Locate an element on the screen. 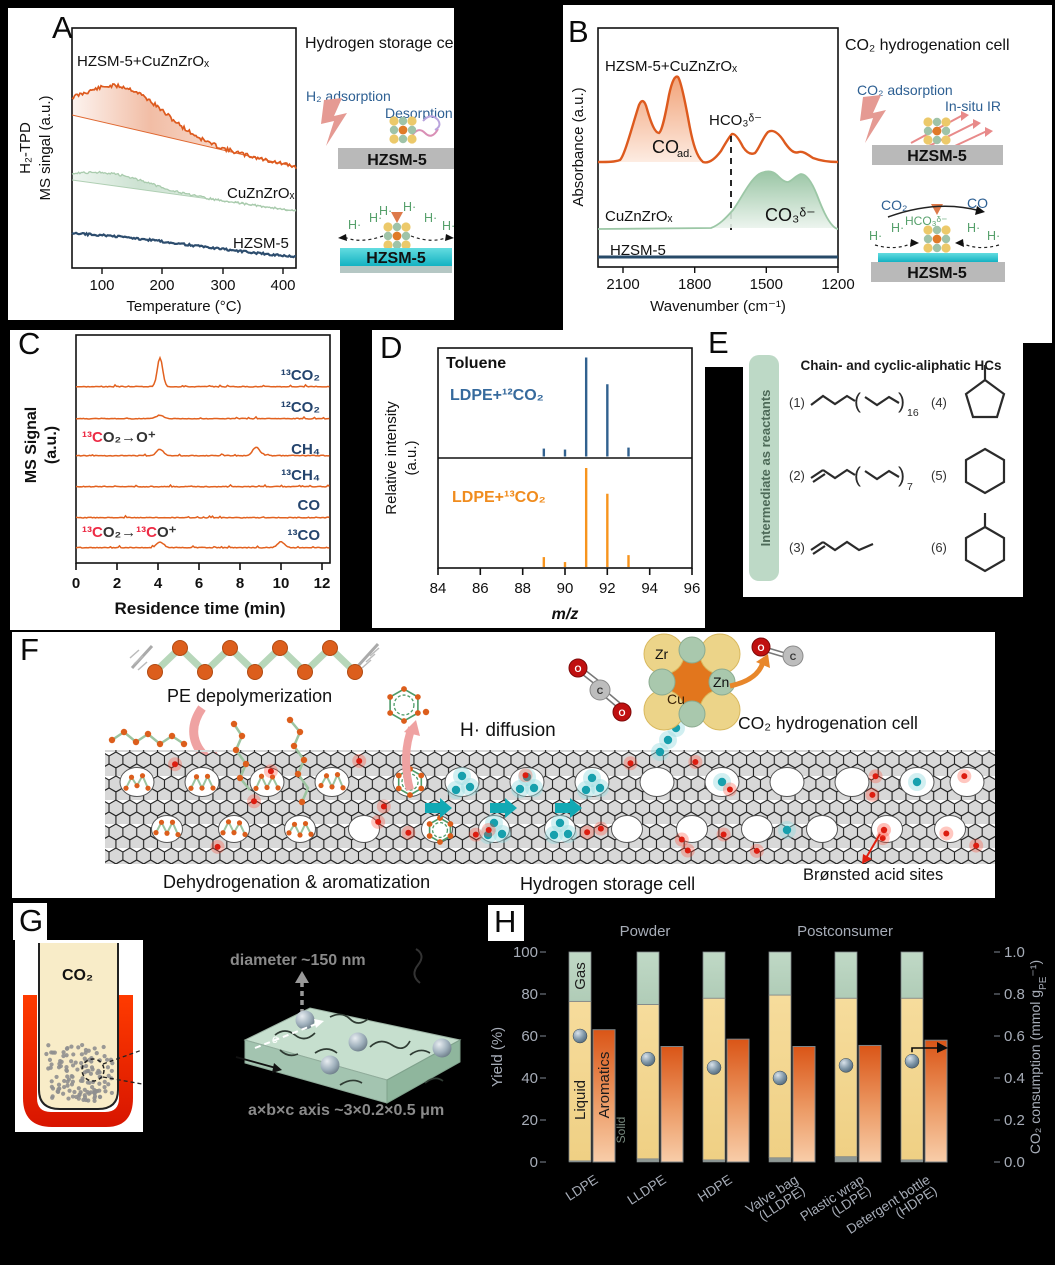  svg-text: 96 is located at coordinates (692, 588).